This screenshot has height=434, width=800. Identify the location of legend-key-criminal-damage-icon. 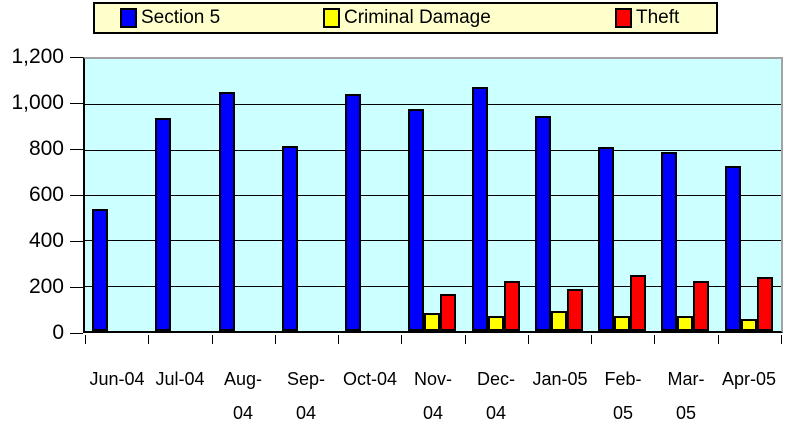
(331, 18).